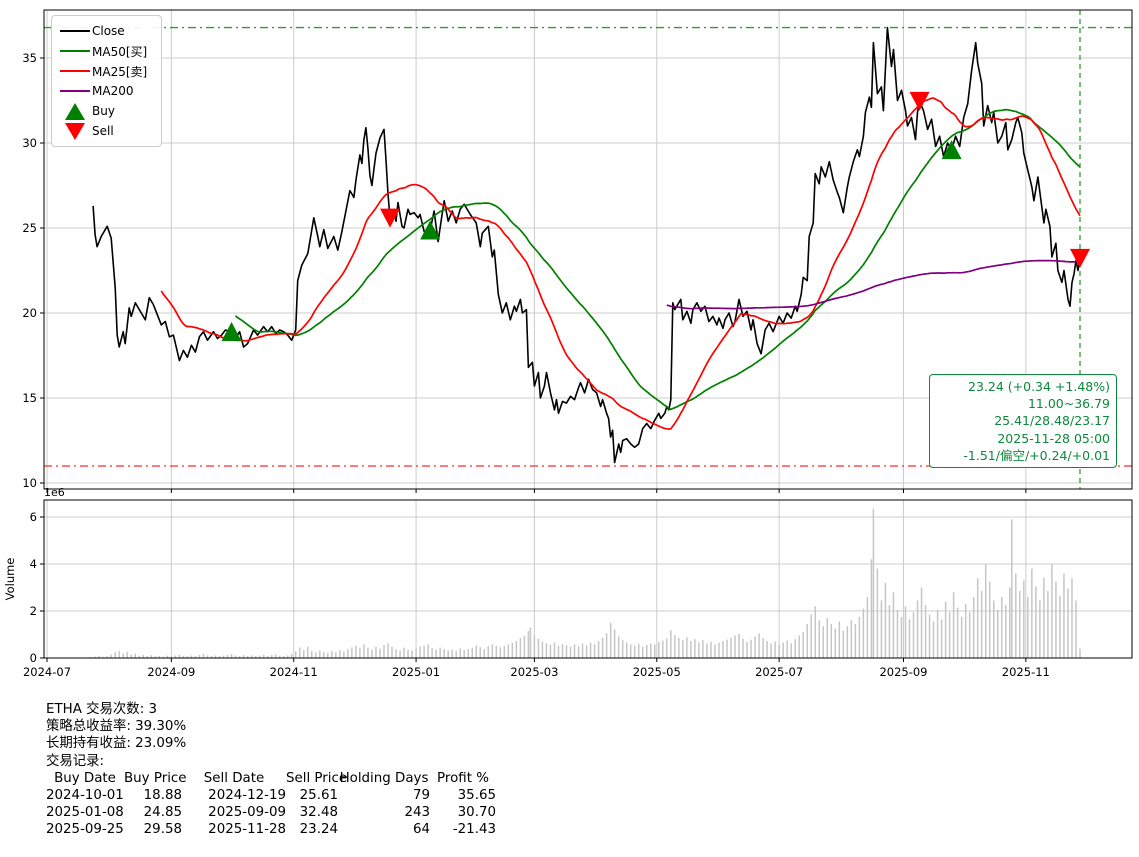 The image size is (1139, 857). I want to click on ma200-line-swatch, so click(75, 91).